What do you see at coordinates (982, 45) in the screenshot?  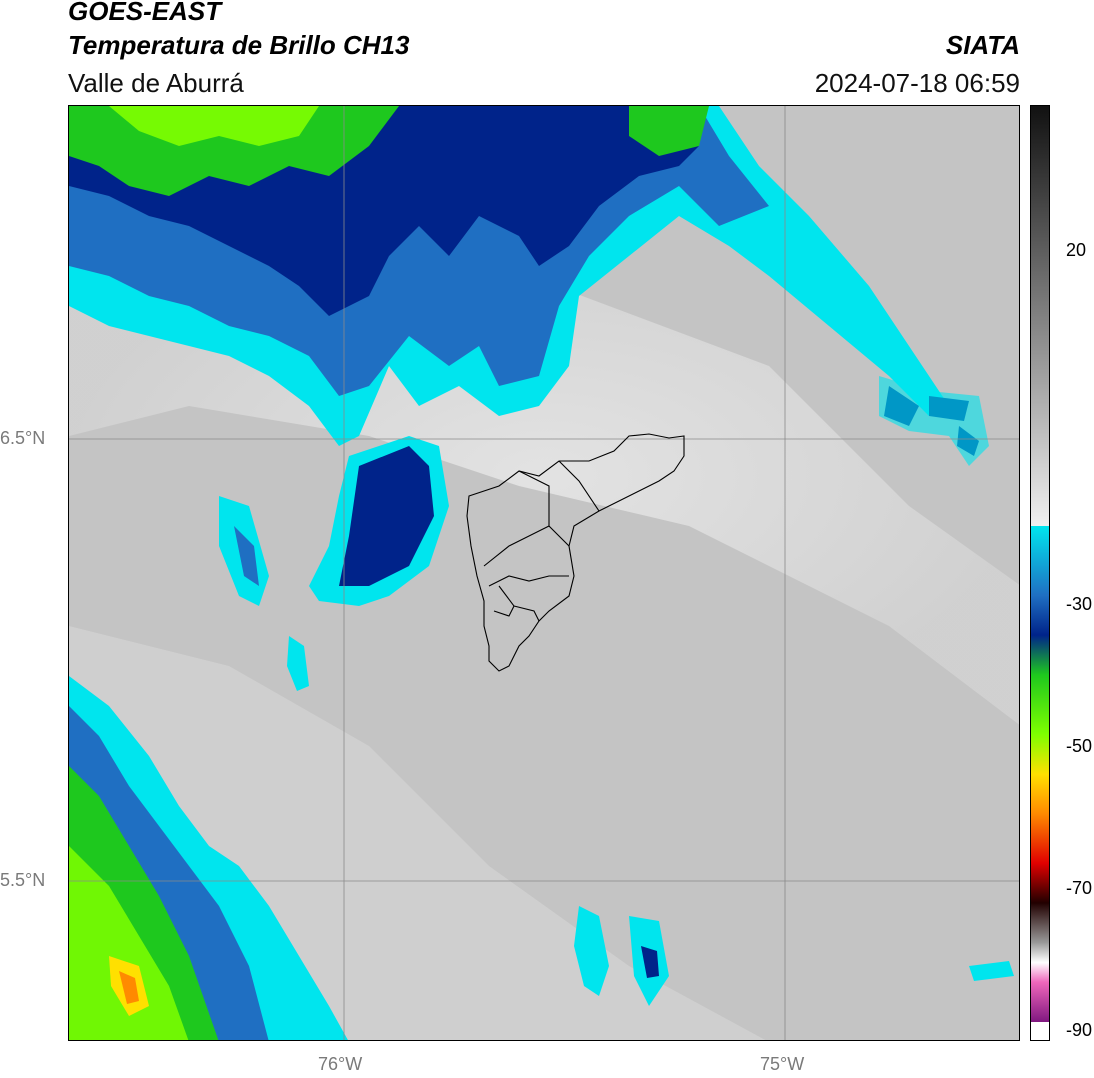 I see `organization-label: SIATA` at bounding box center [982, 45].